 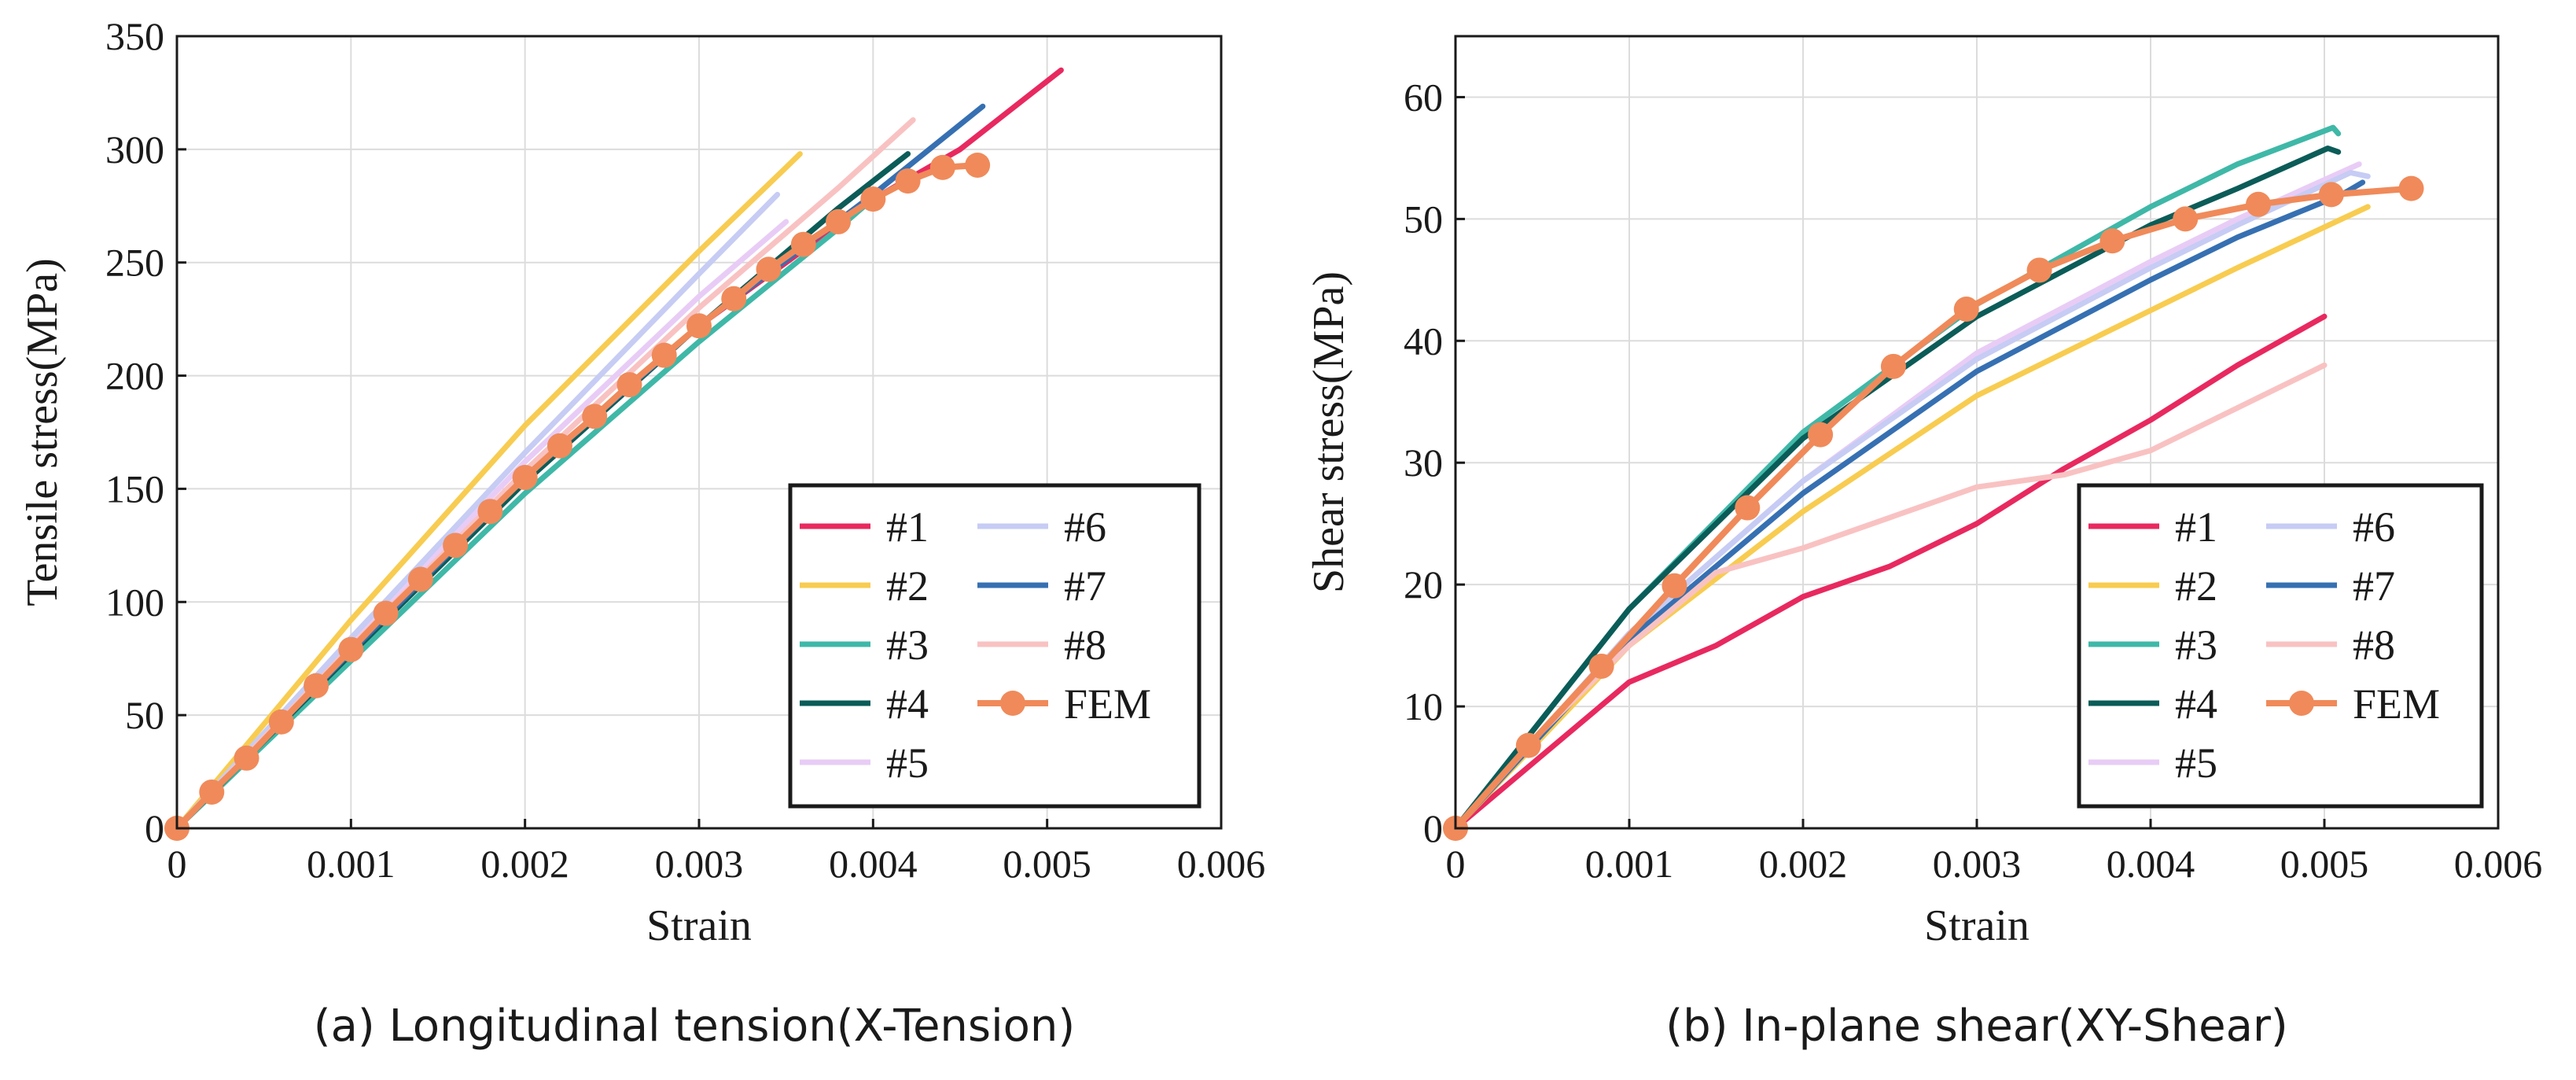 What do you see at coordinates (695, 1026) in the screenshot?
I see `panel-caption: (a) Longitudinal tension(X-Tension)` at bounding box center [695, 1026].